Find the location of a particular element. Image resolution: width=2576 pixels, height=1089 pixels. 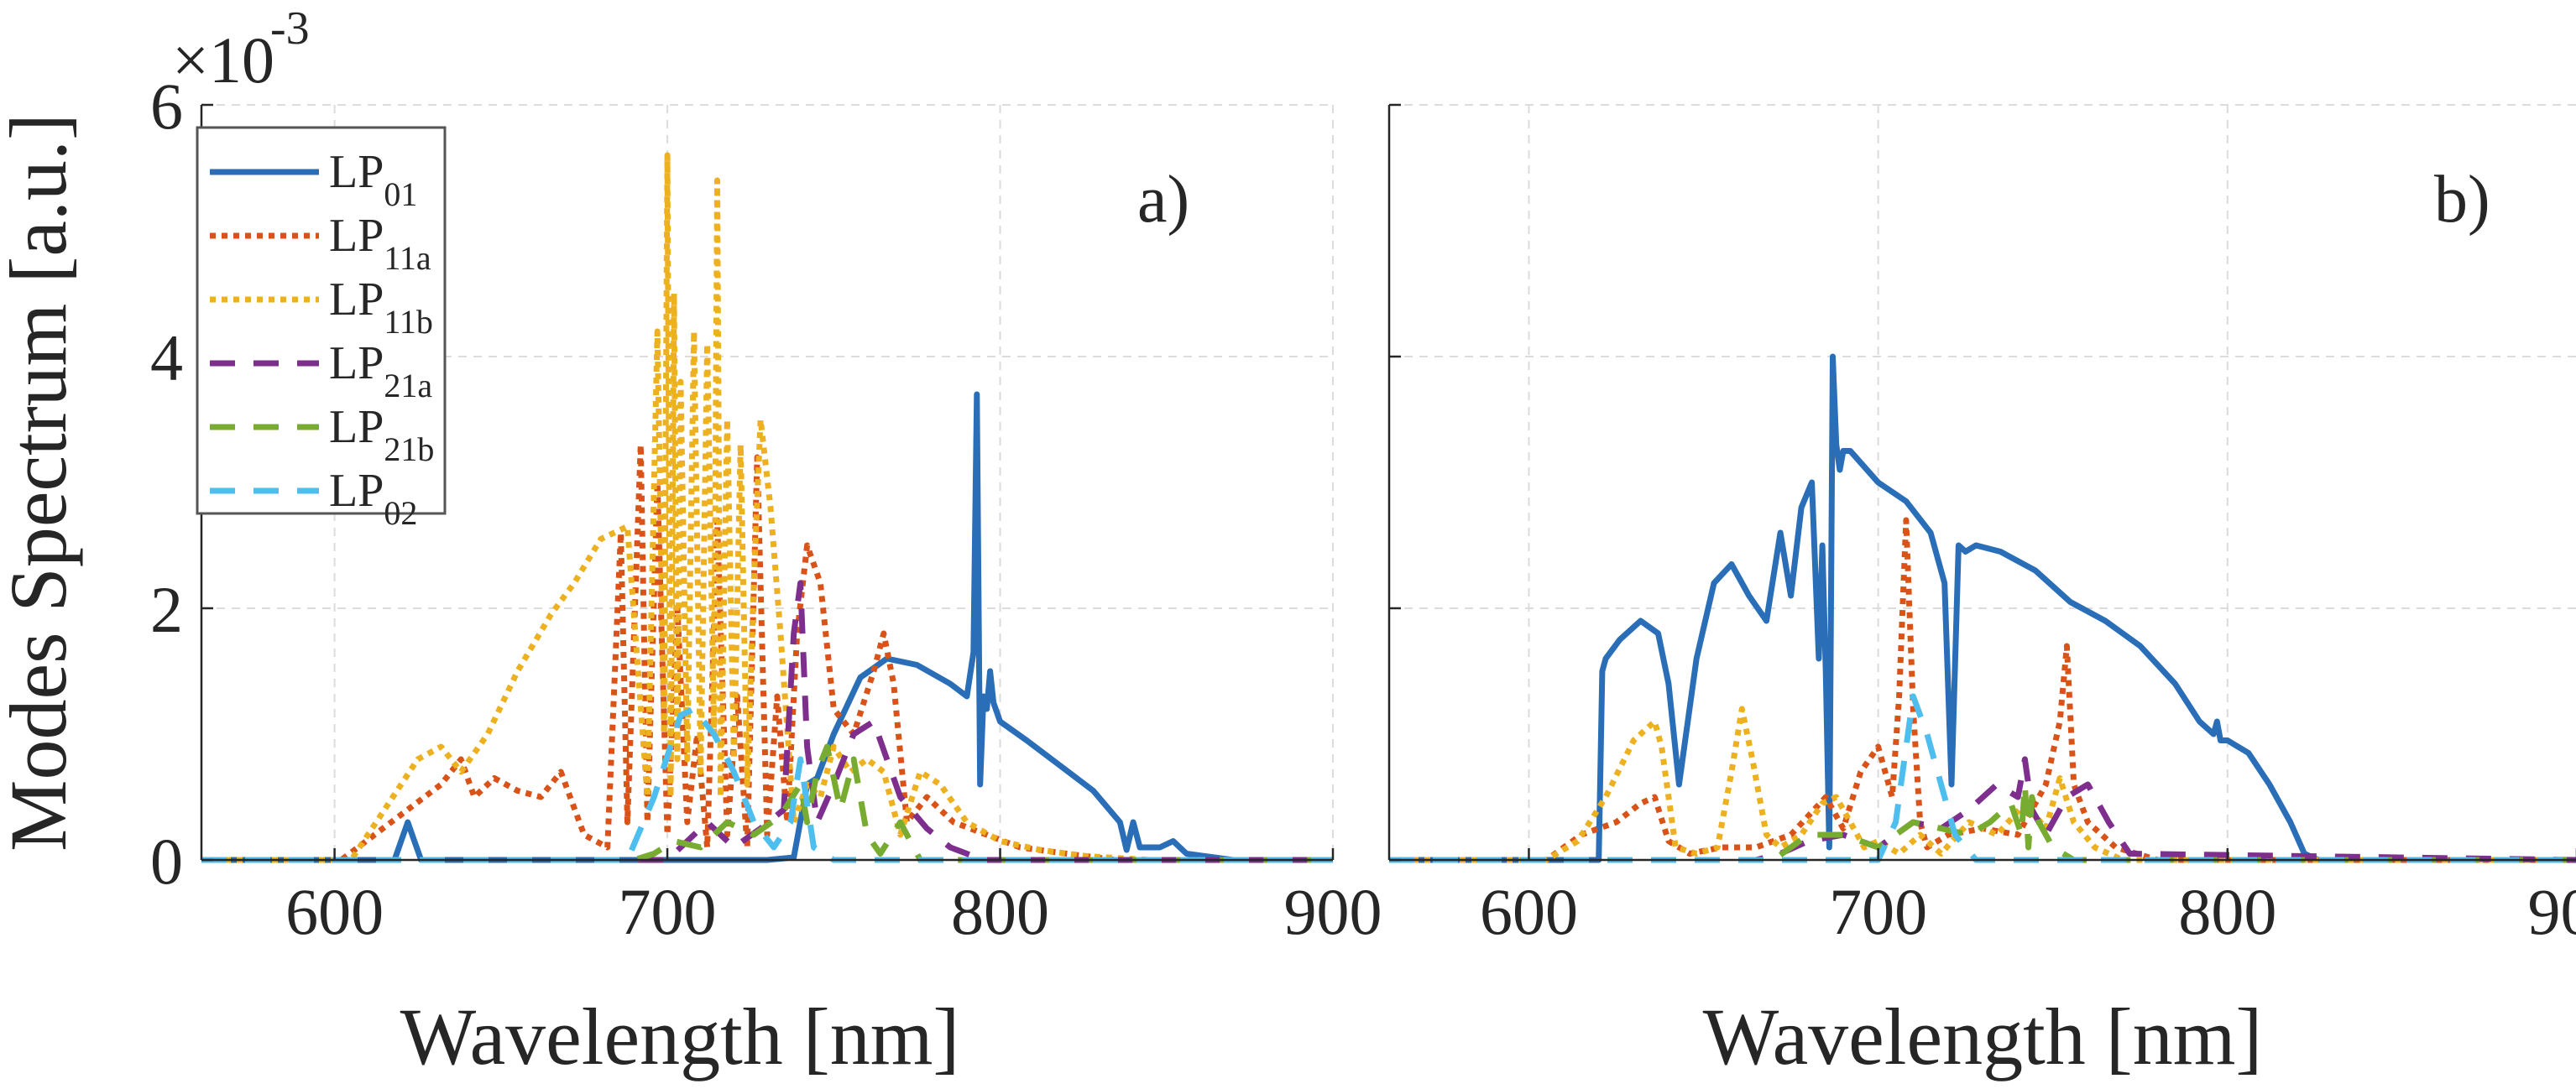

legend-label: LP11b is located at coordinates (381, 307).